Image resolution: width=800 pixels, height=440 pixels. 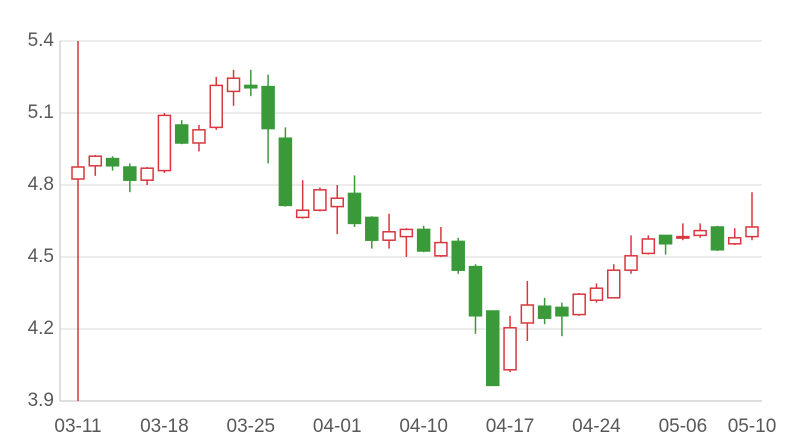 What do you see at coordinates (41, 256) in the screenshot?
I see `y-tick-label: 4.5` at bounding box center [41, 256].